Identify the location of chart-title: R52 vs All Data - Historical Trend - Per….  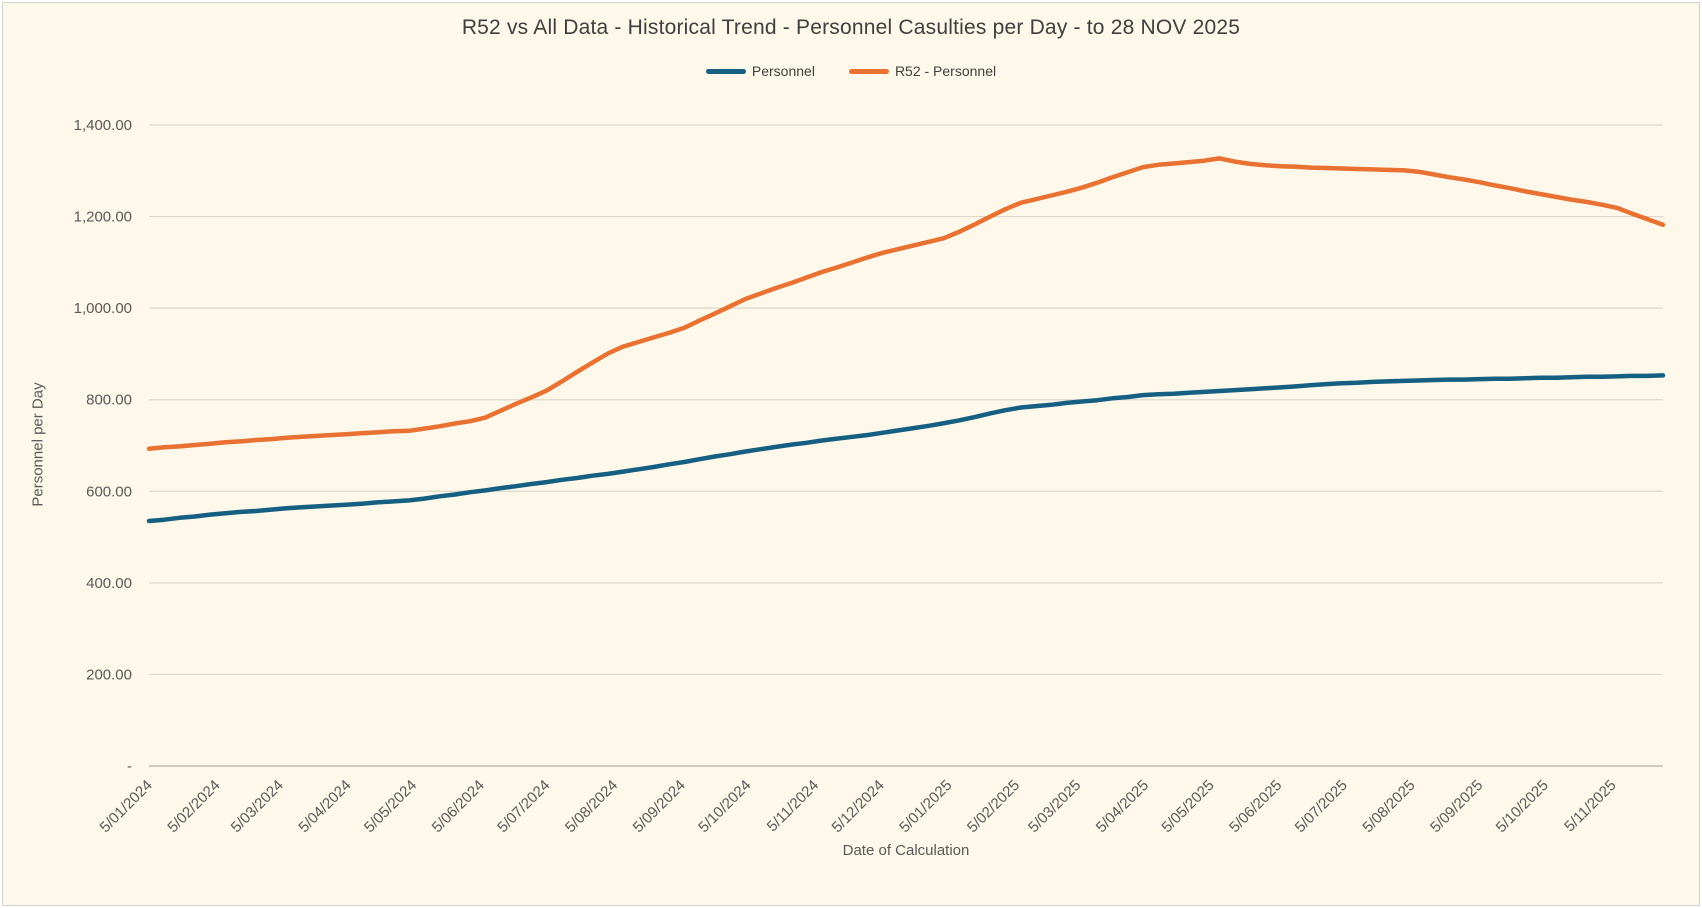
(851, 27).